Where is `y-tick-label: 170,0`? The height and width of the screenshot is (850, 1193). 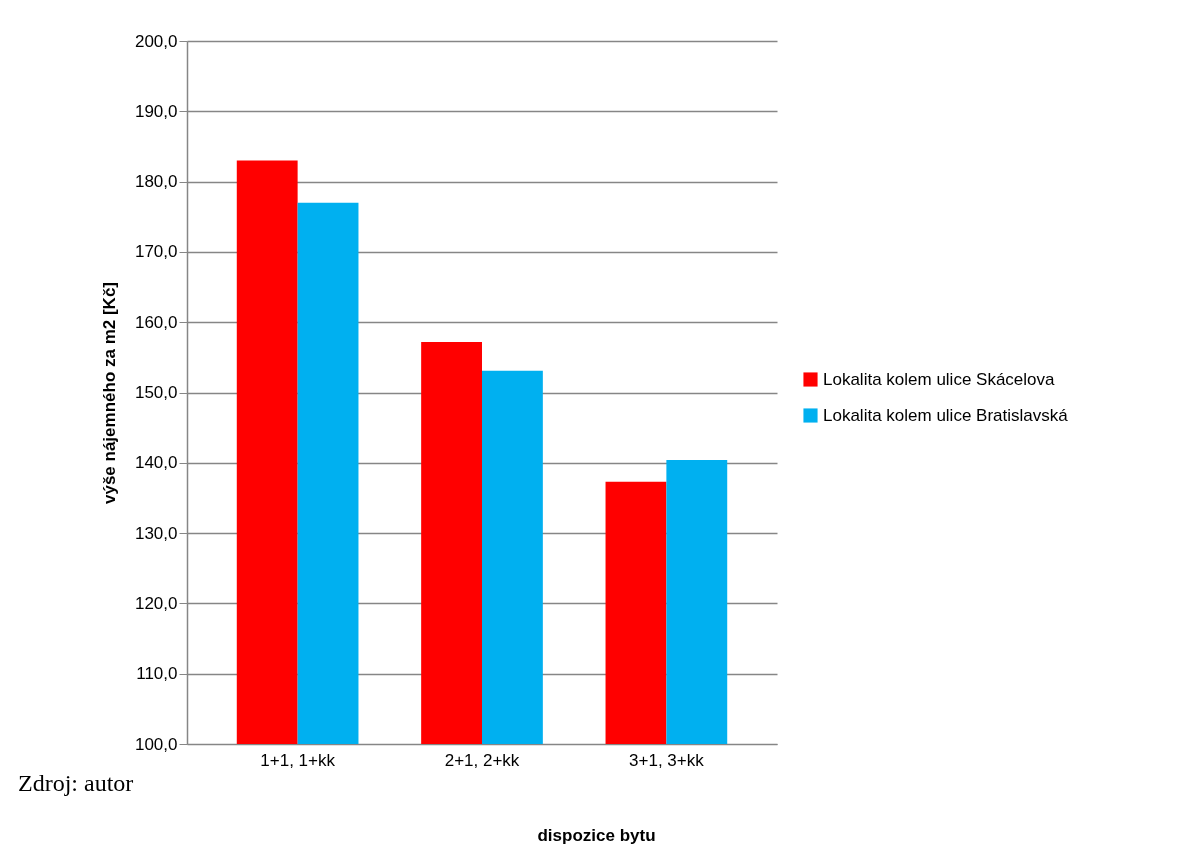 y-tick-label: 170,0 is located at coordinates (156, 252).